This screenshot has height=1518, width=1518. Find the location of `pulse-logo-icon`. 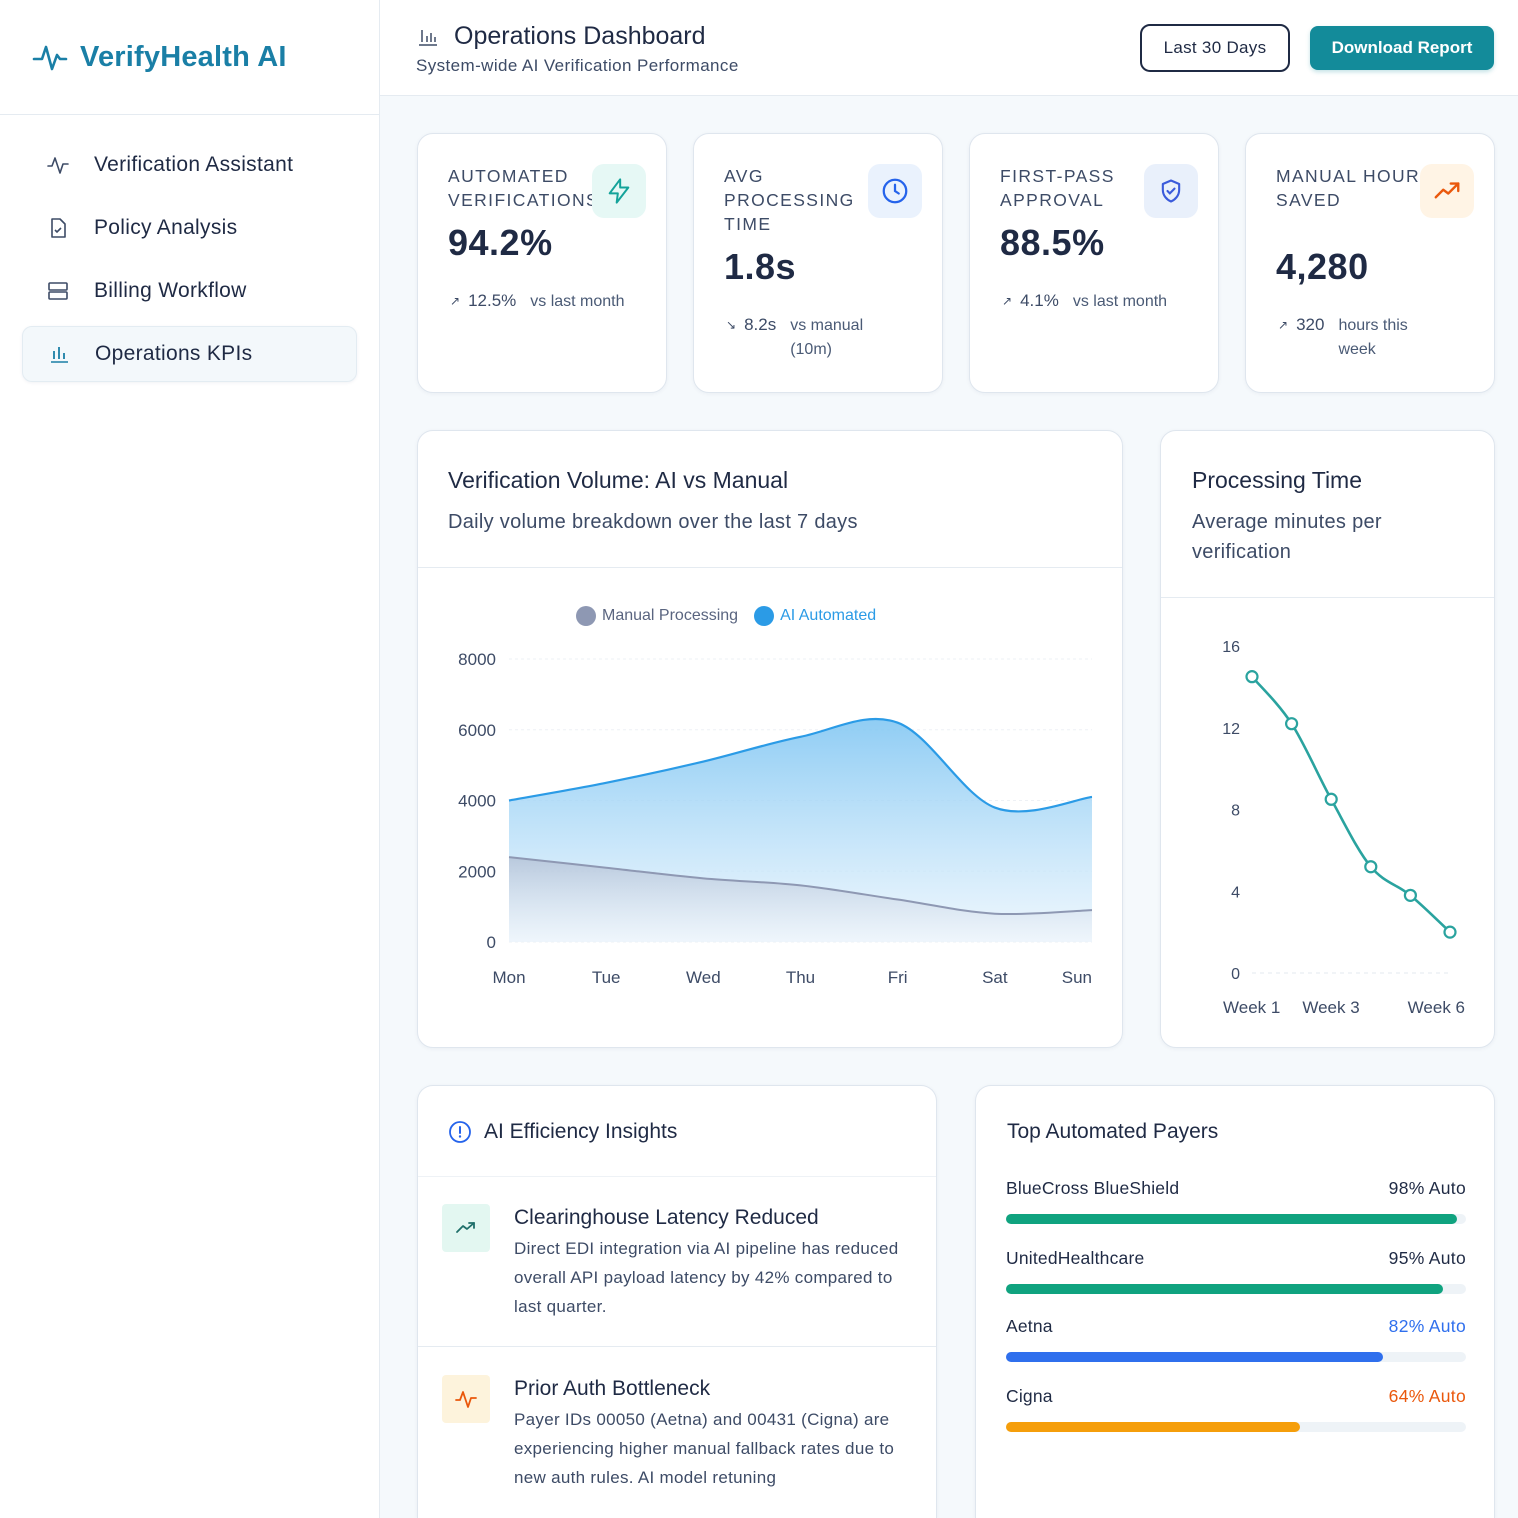

pulse-logo-icon is located at coordinates (50, 57).